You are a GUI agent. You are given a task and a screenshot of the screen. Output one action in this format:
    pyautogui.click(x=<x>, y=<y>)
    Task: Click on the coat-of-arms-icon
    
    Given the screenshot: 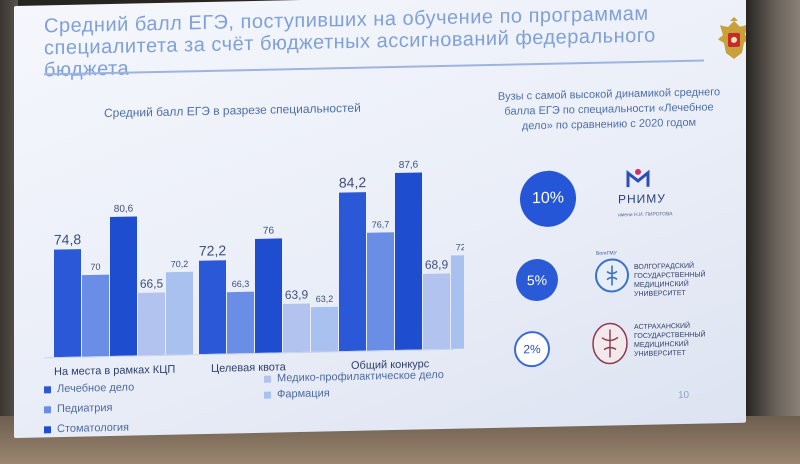 What is the action you would take?
    pyautogui.click(x=732, y=37)
    